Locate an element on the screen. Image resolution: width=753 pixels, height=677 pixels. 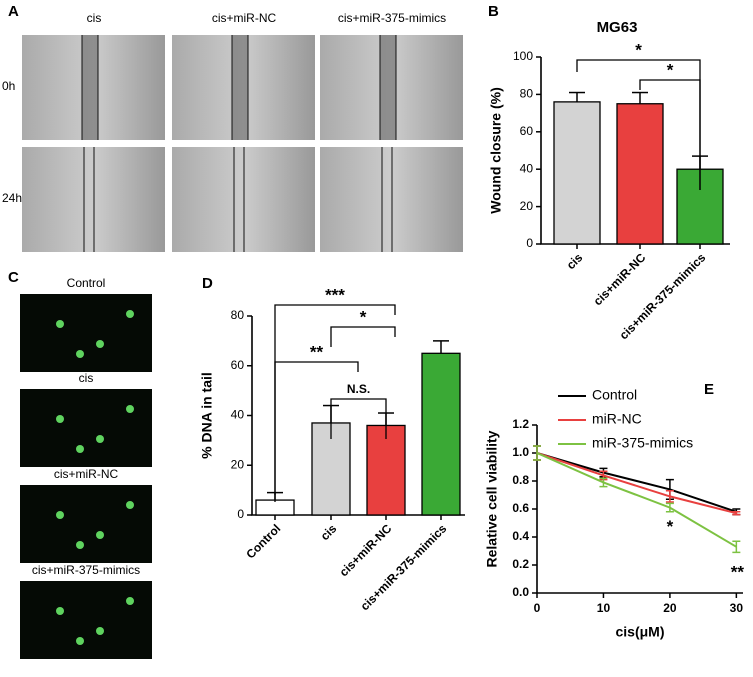
panel-label: E is located at coordinates (709, 389).